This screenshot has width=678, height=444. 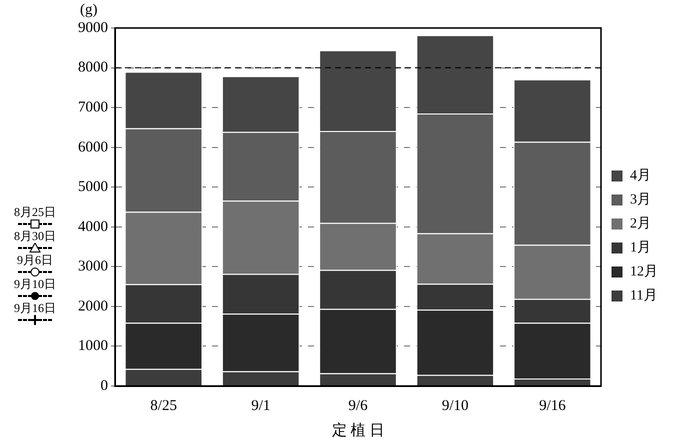 I want to click on x-tick-label: 9/6, so click(x=358, y=406).